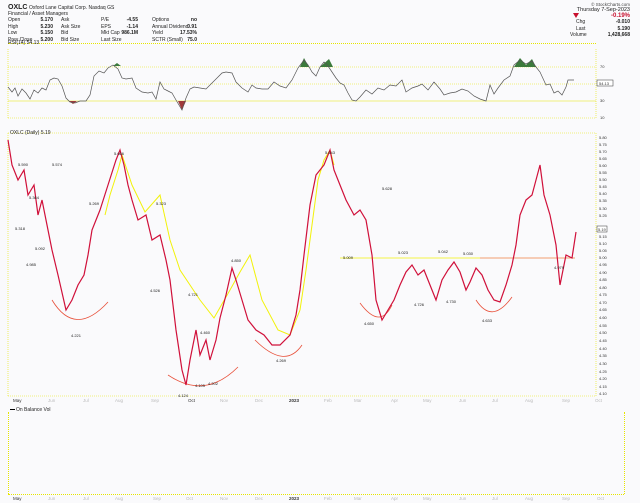 Image resolution: width=640 pixels, height=503 pixels. Describe the element at coordinates (72, 8) in the screenshot. I see `company-name: Oxford Lane Capital Corp. Nasdaq GS` at that location.